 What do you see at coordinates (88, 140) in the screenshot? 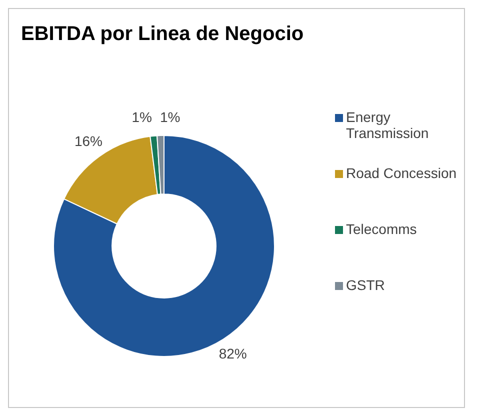
I see `data-label: 16%` at bounding box center [88, 140].